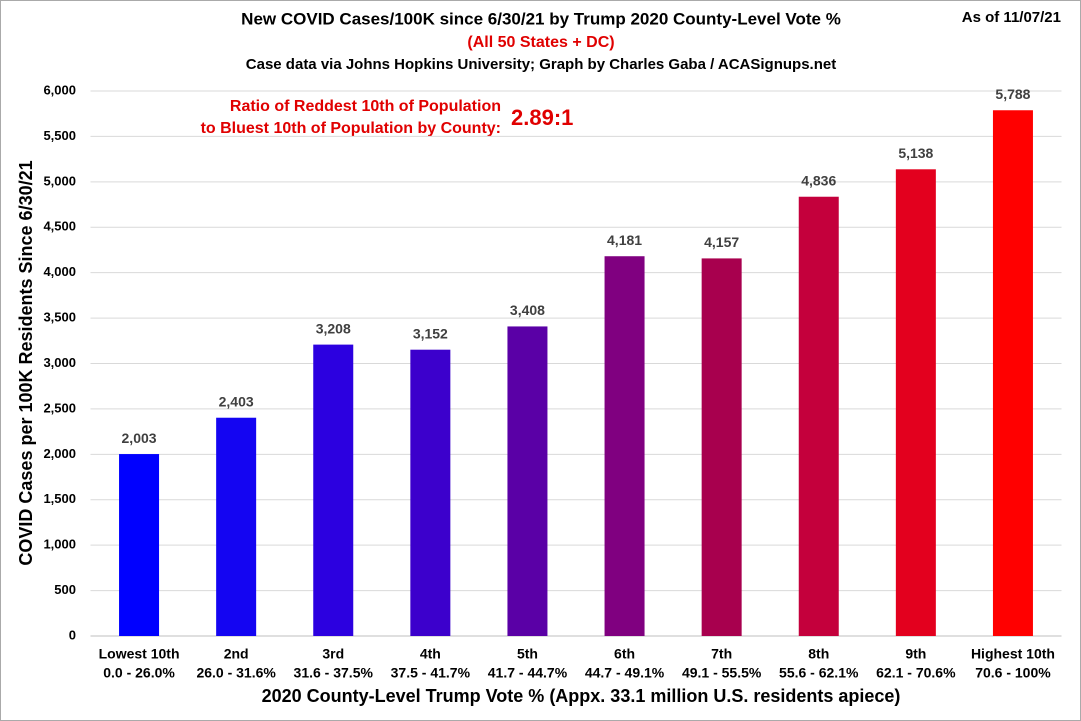  What do you see at coordinates (59, 498) in the screenshot?
I see `y-tick-label: 1,500` at bounding box center [59, 498].